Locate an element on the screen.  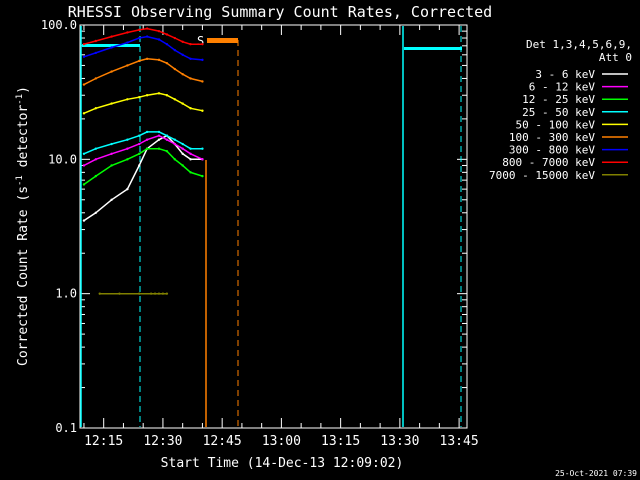
legend-header-attenuator: Att 0 is located at coordinates (615, 57).